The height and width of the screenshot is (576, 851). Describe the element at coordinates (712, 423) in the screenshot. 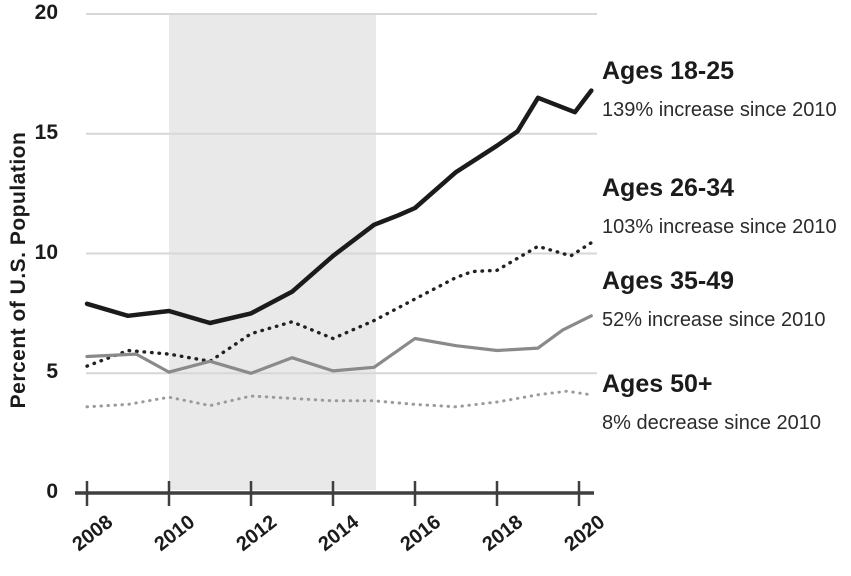

I see `legend-note-ages-50plus: 8% decrease since 2010` at that location.